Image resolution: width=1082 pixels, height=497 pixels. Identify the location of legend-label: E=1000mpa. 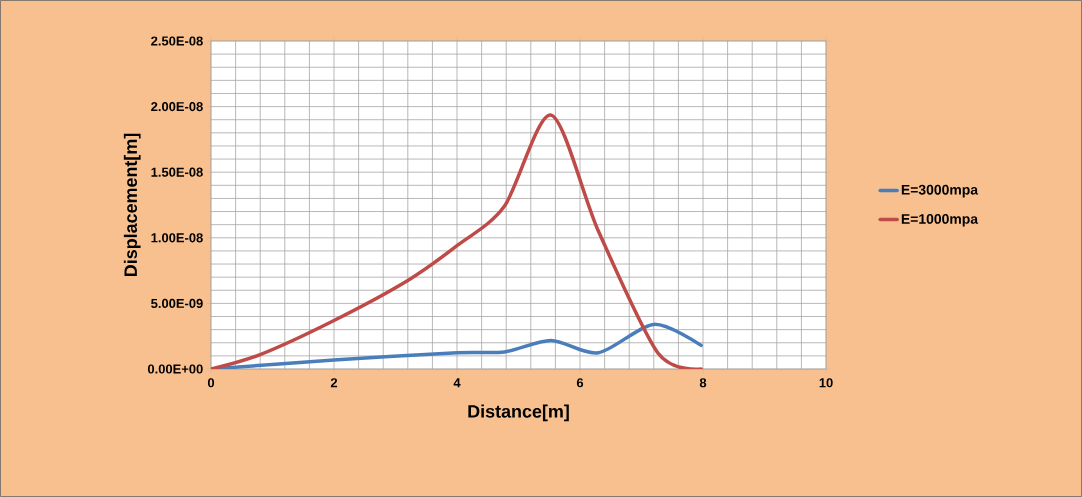
(940, 220).